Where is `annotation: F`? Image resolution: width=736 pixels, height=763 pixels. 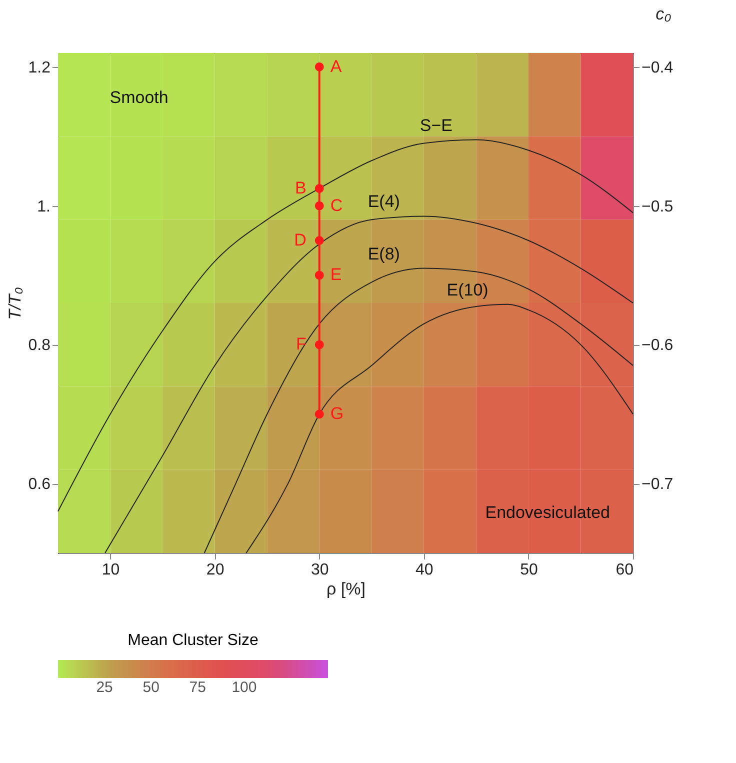 annotation: F is located at coordinates (301, 344).